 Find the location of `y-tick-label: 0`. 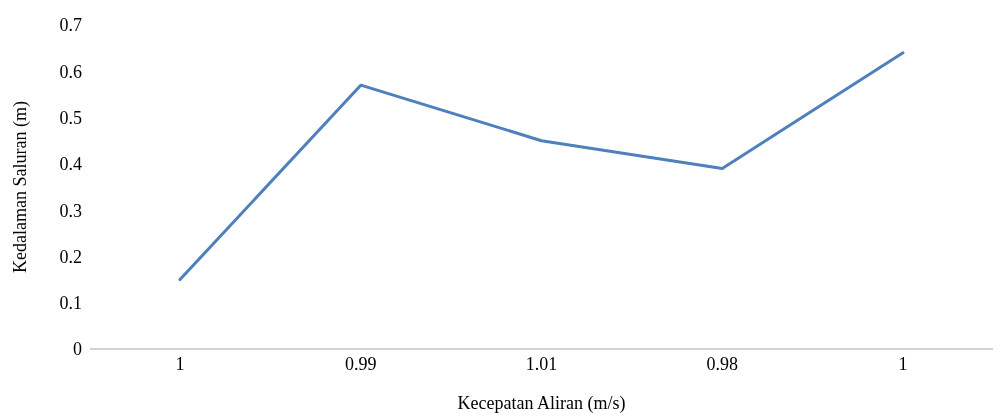

y-tick-label: 0 is located at coordinates (77, 349).